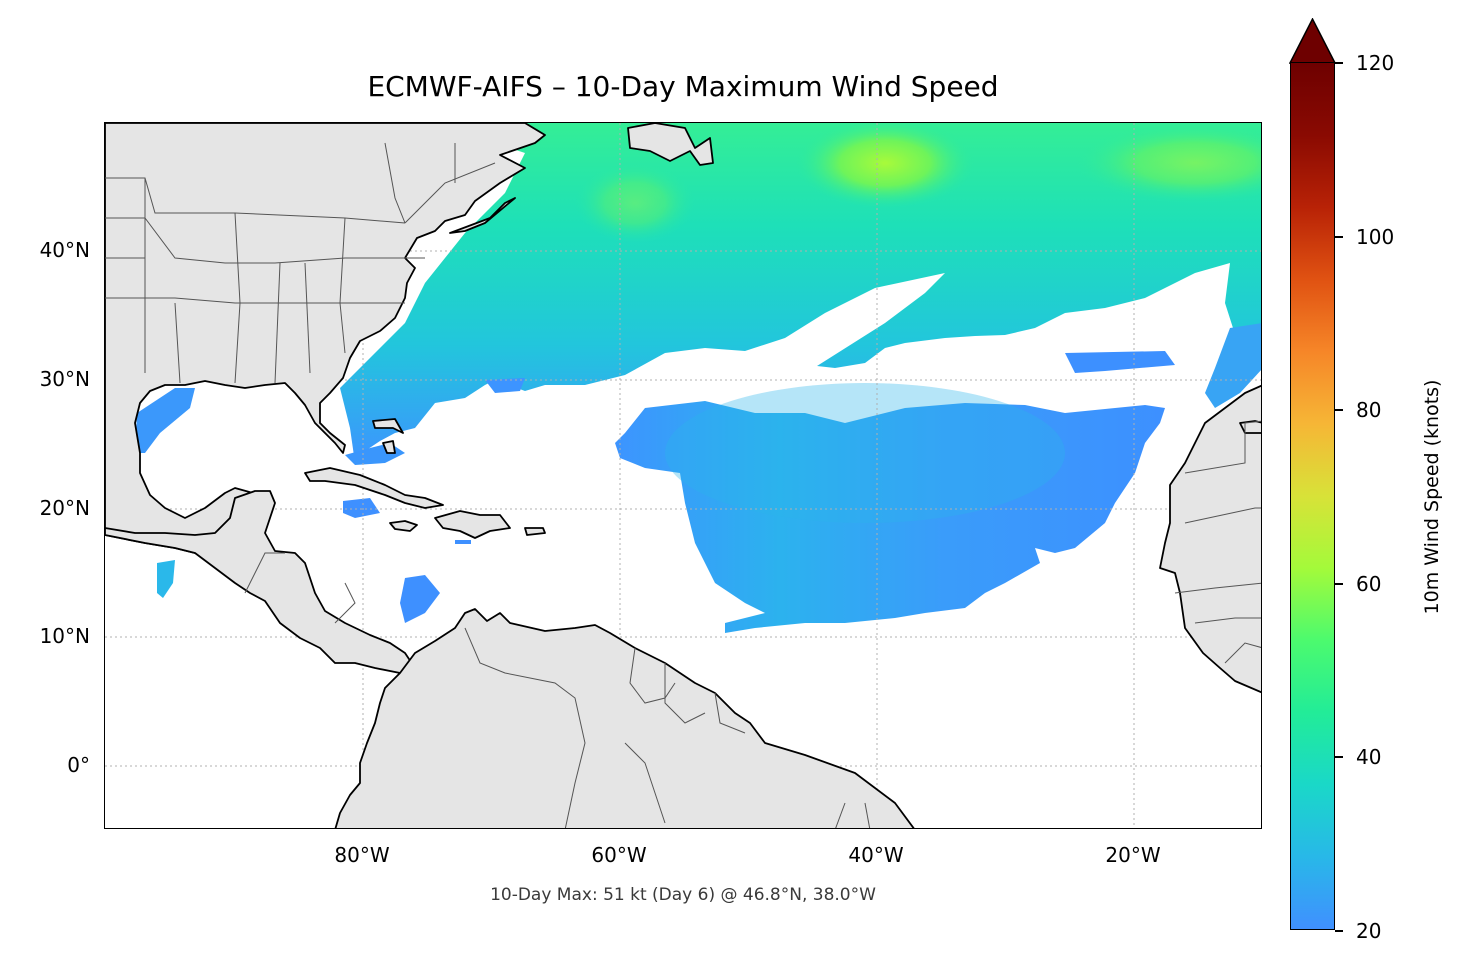  Describe the element at coordinates (876, 855) in the screenshot. I see `x-tick-40w: 40°W` at that location.